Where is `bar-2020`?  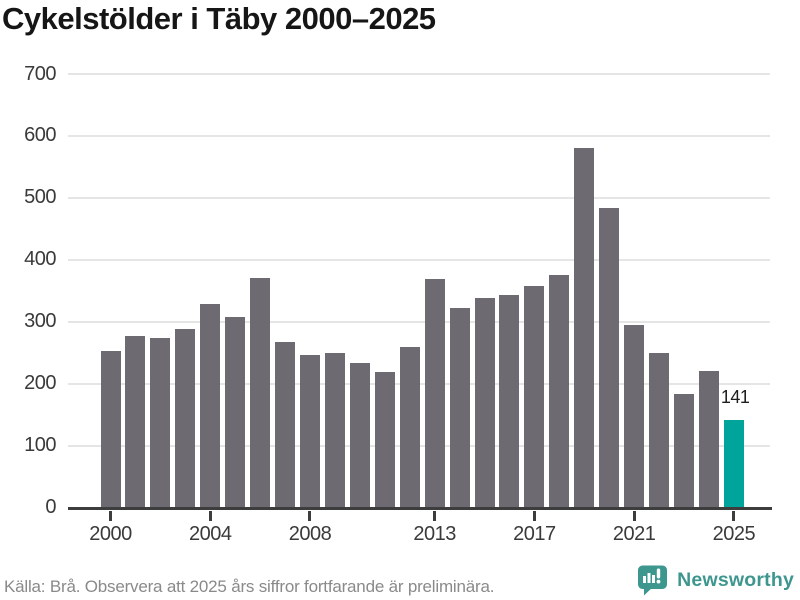
bar-2020 is located at coordinates (609, 357).